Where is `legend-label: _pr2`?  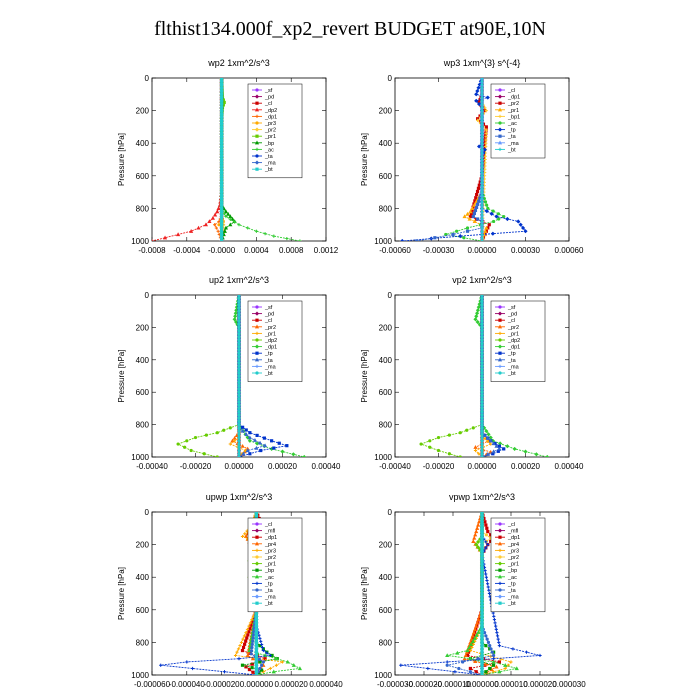 legend-label: _pr2 is located at coordinates (270, 328).